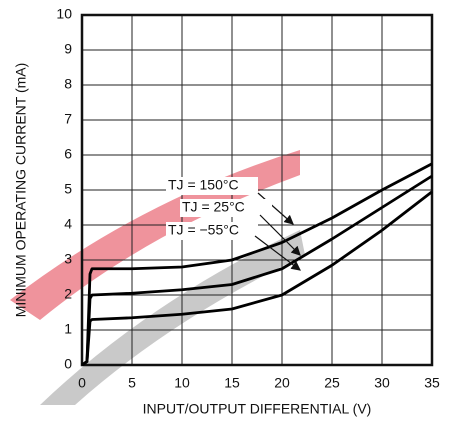 This screenshot has height=421, width=453. Describe the element at coordinates (257, 409) in the screenshot. I see `x-axis-label: INPUT/OUTPUT DIFFERENTIAL (V)` at that location.